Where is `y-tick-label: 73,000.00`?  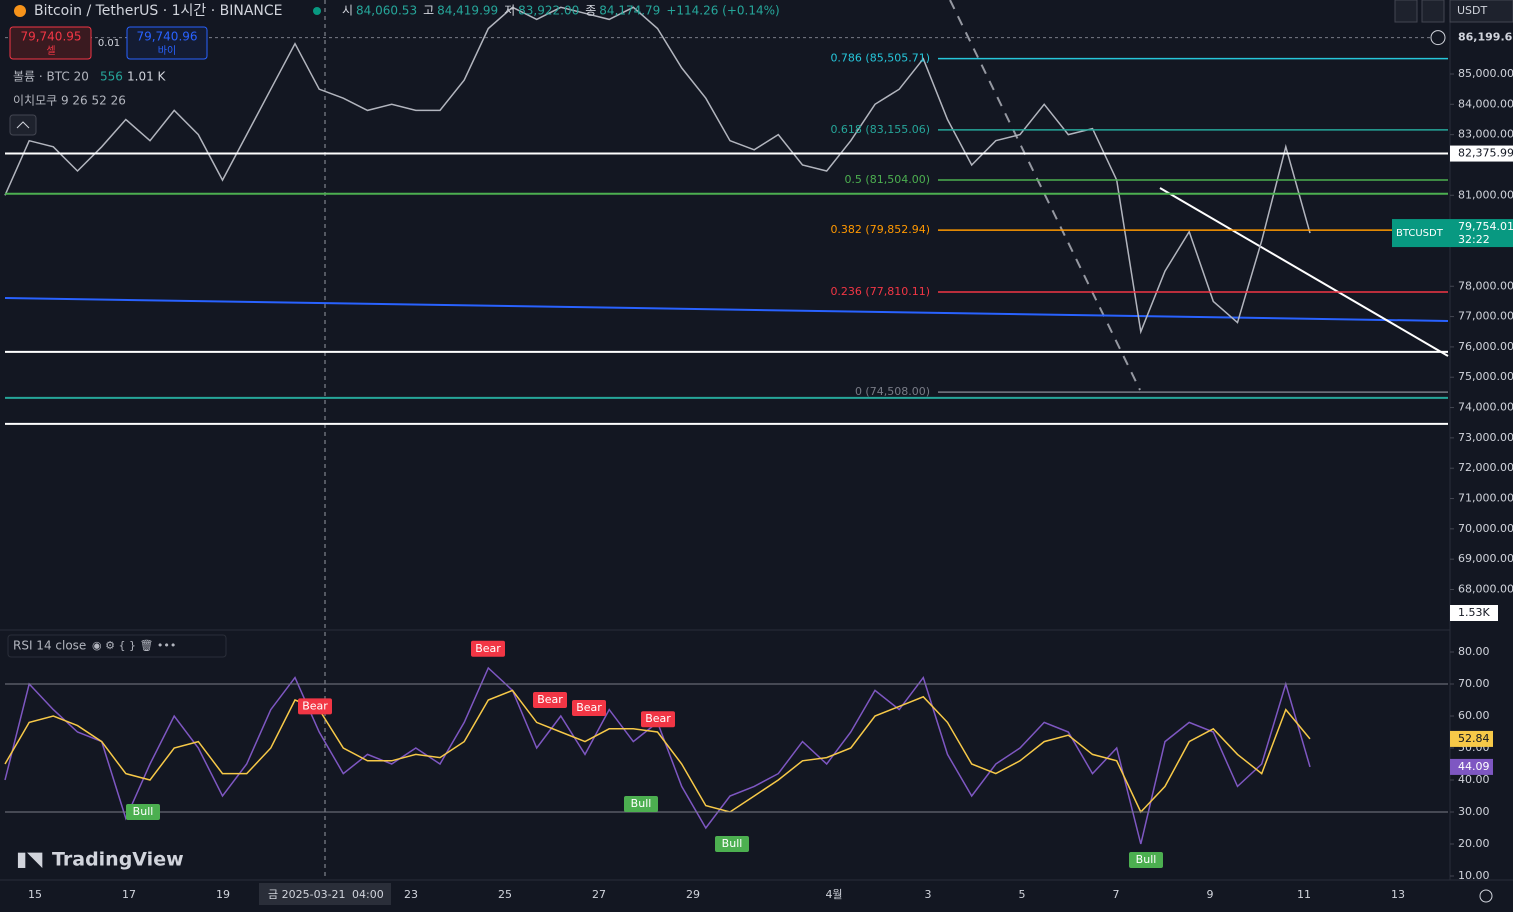 y-tick-label: 73,000.00 is located at coordinates (1485, 437).